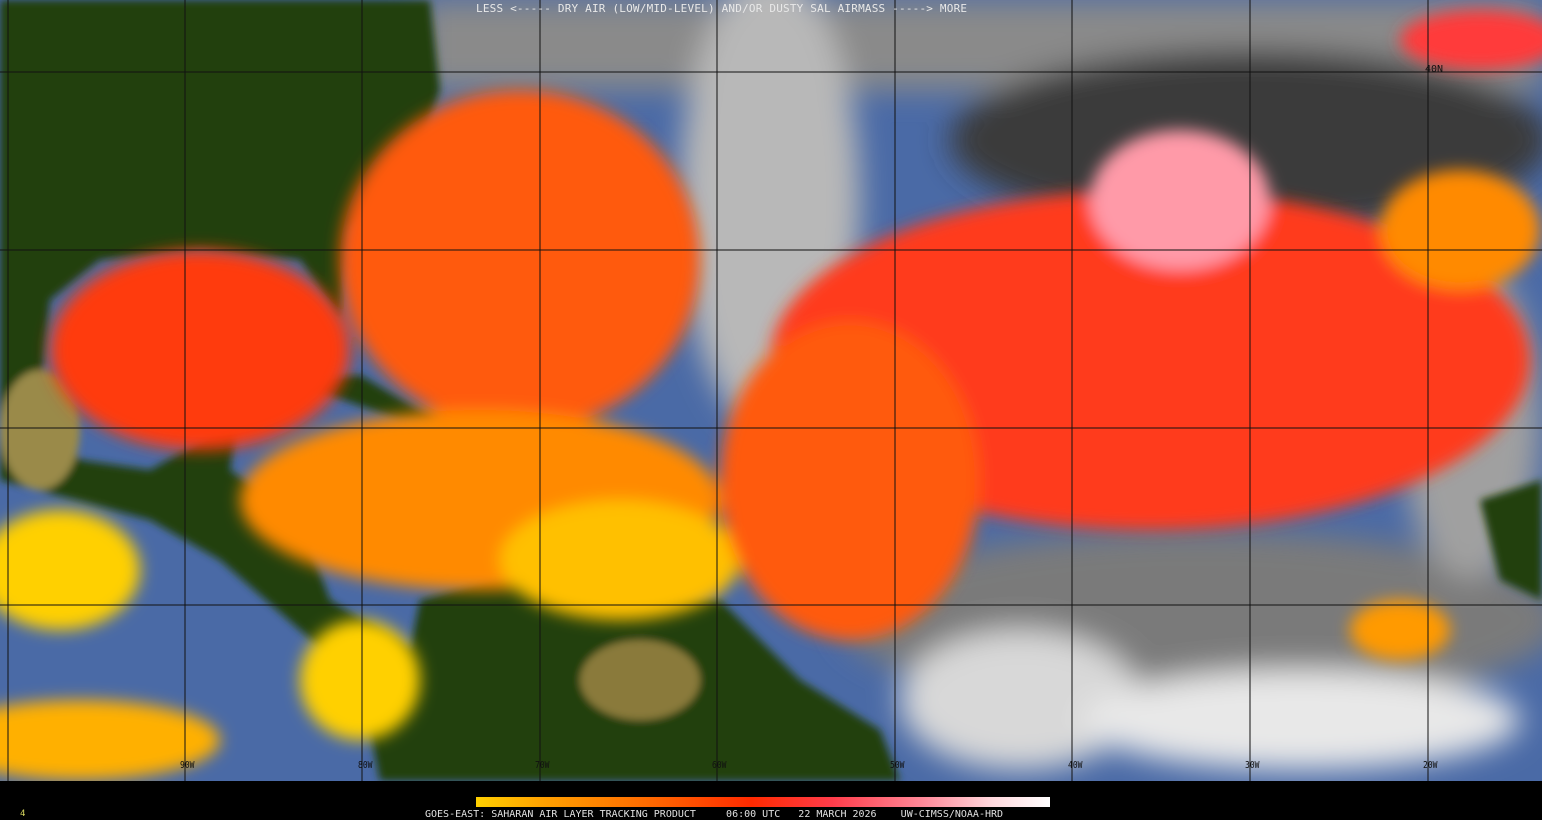  Describe the element at coordinates (837, 814) in the screenshot. I see `product-date: 22 MARCH 2026` at that location.